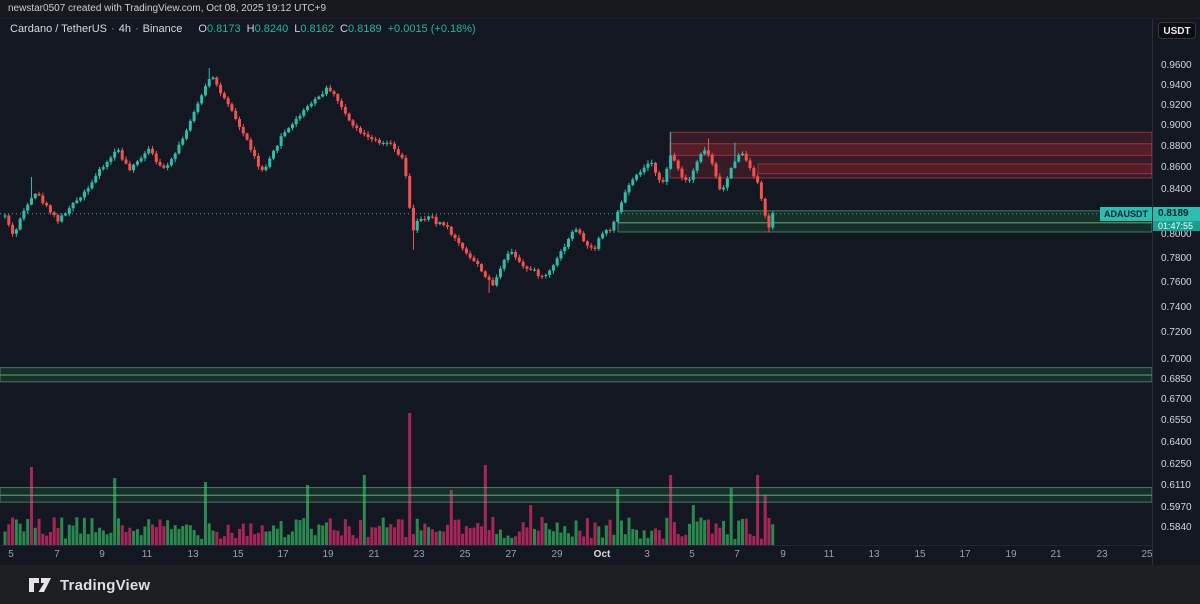 The width and height of the screenshot is (1200, 604). What do you see at coordinates (57, 554) in the screenshot?
I see `time-tick: 7` at bounding box center [57, 554].